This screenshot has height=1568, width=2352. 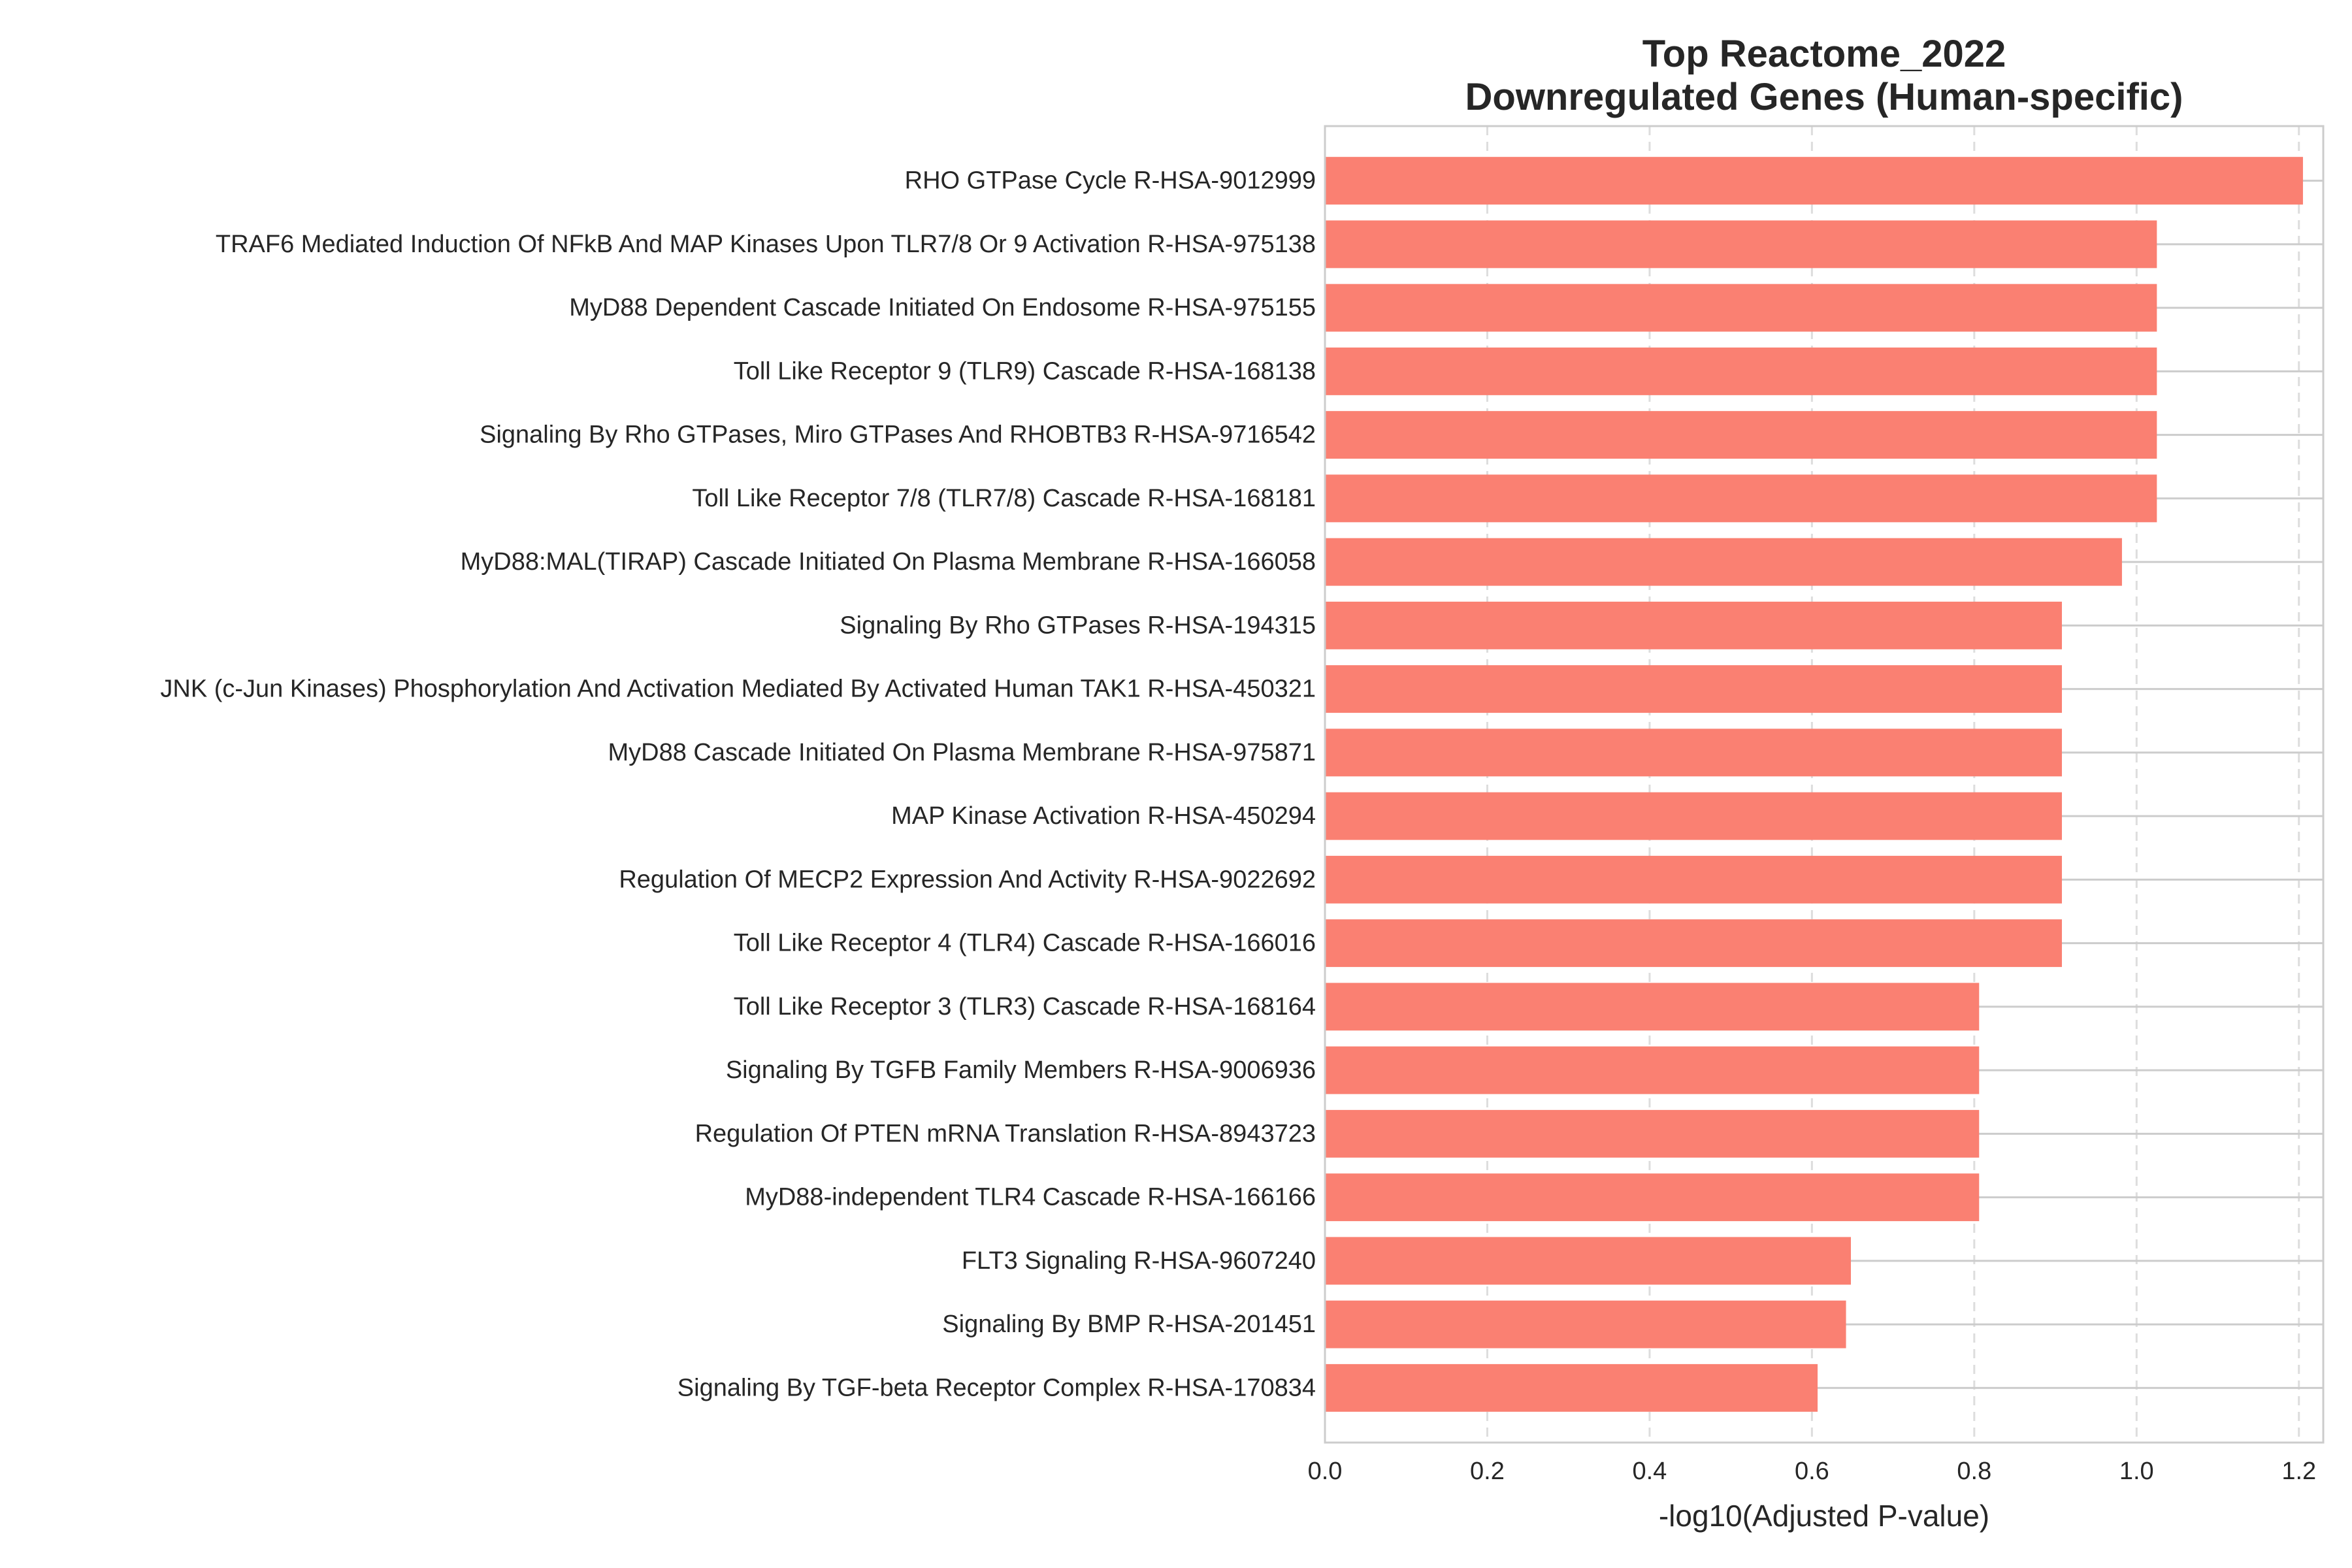 What do you see at coordinates (2136, 1471) in the screenshot?
I see `x-tick-label: 1.0` at bounding box center [2136, 1471].